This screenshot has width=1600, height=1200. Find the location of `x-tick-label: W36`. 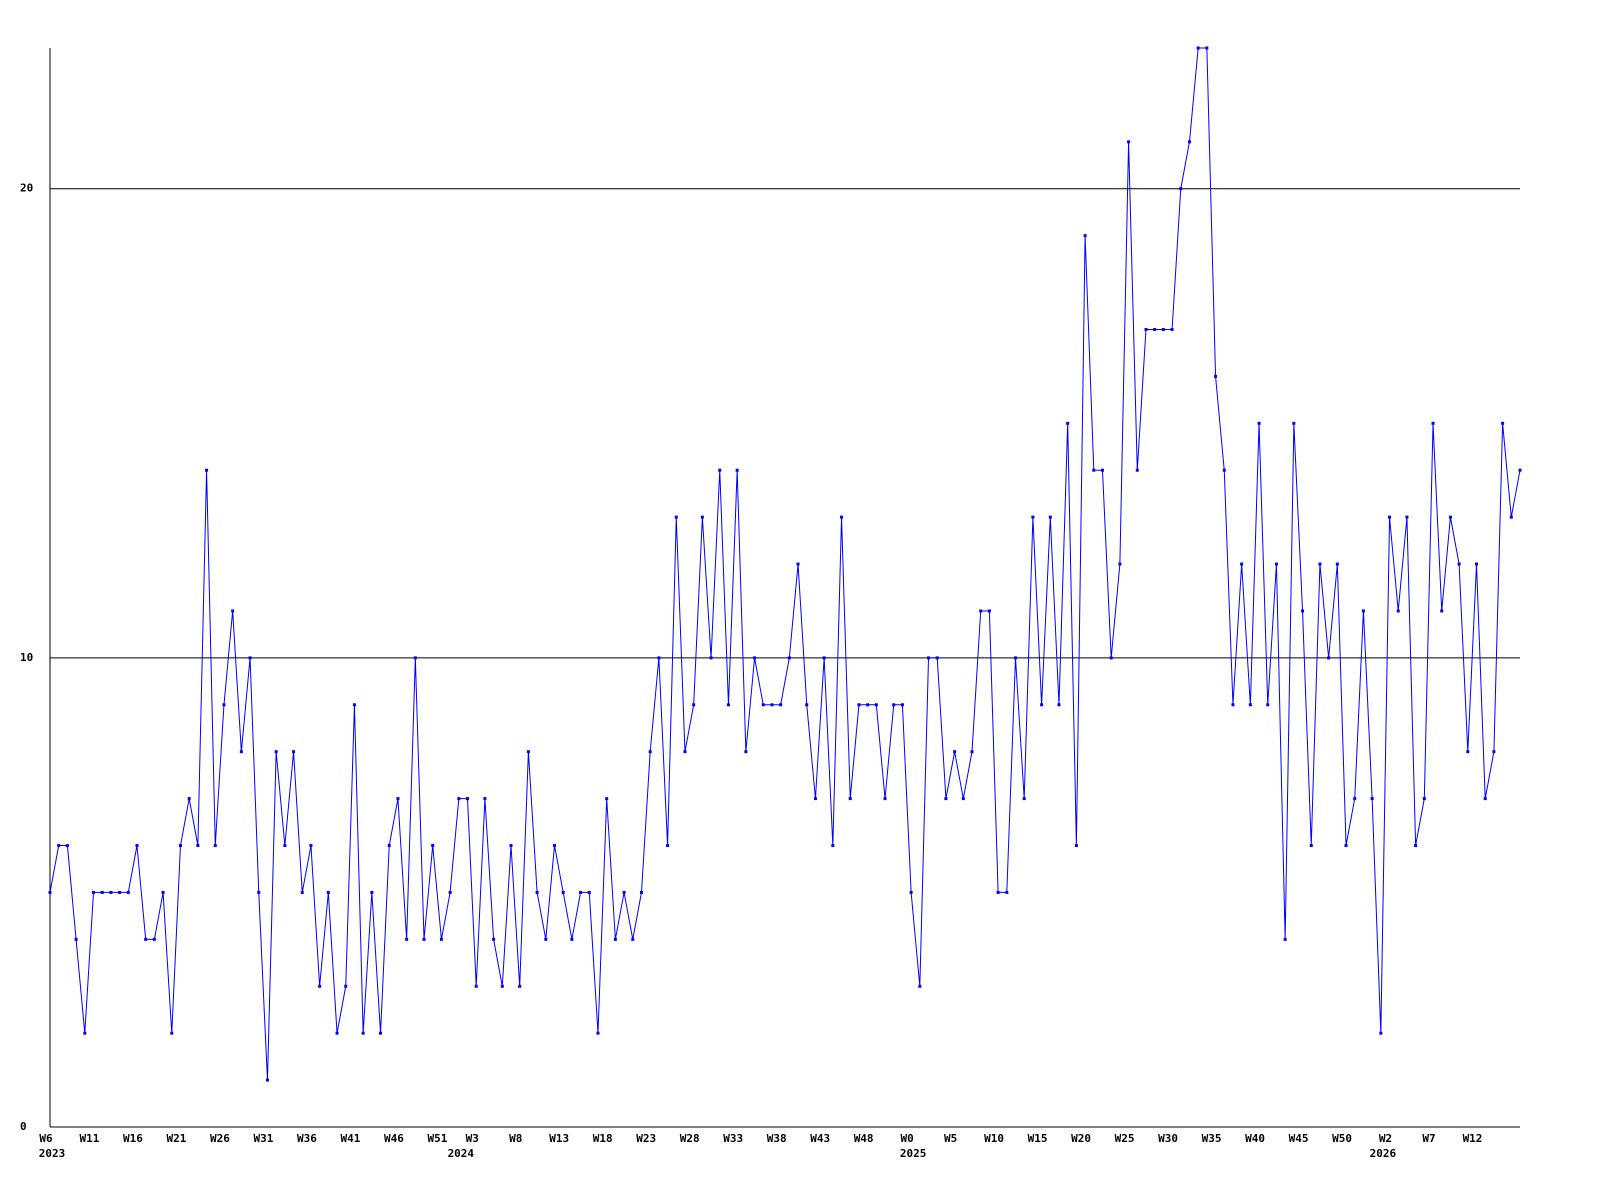

x-tick-label: W36 is located at coordinates (307, 1138).